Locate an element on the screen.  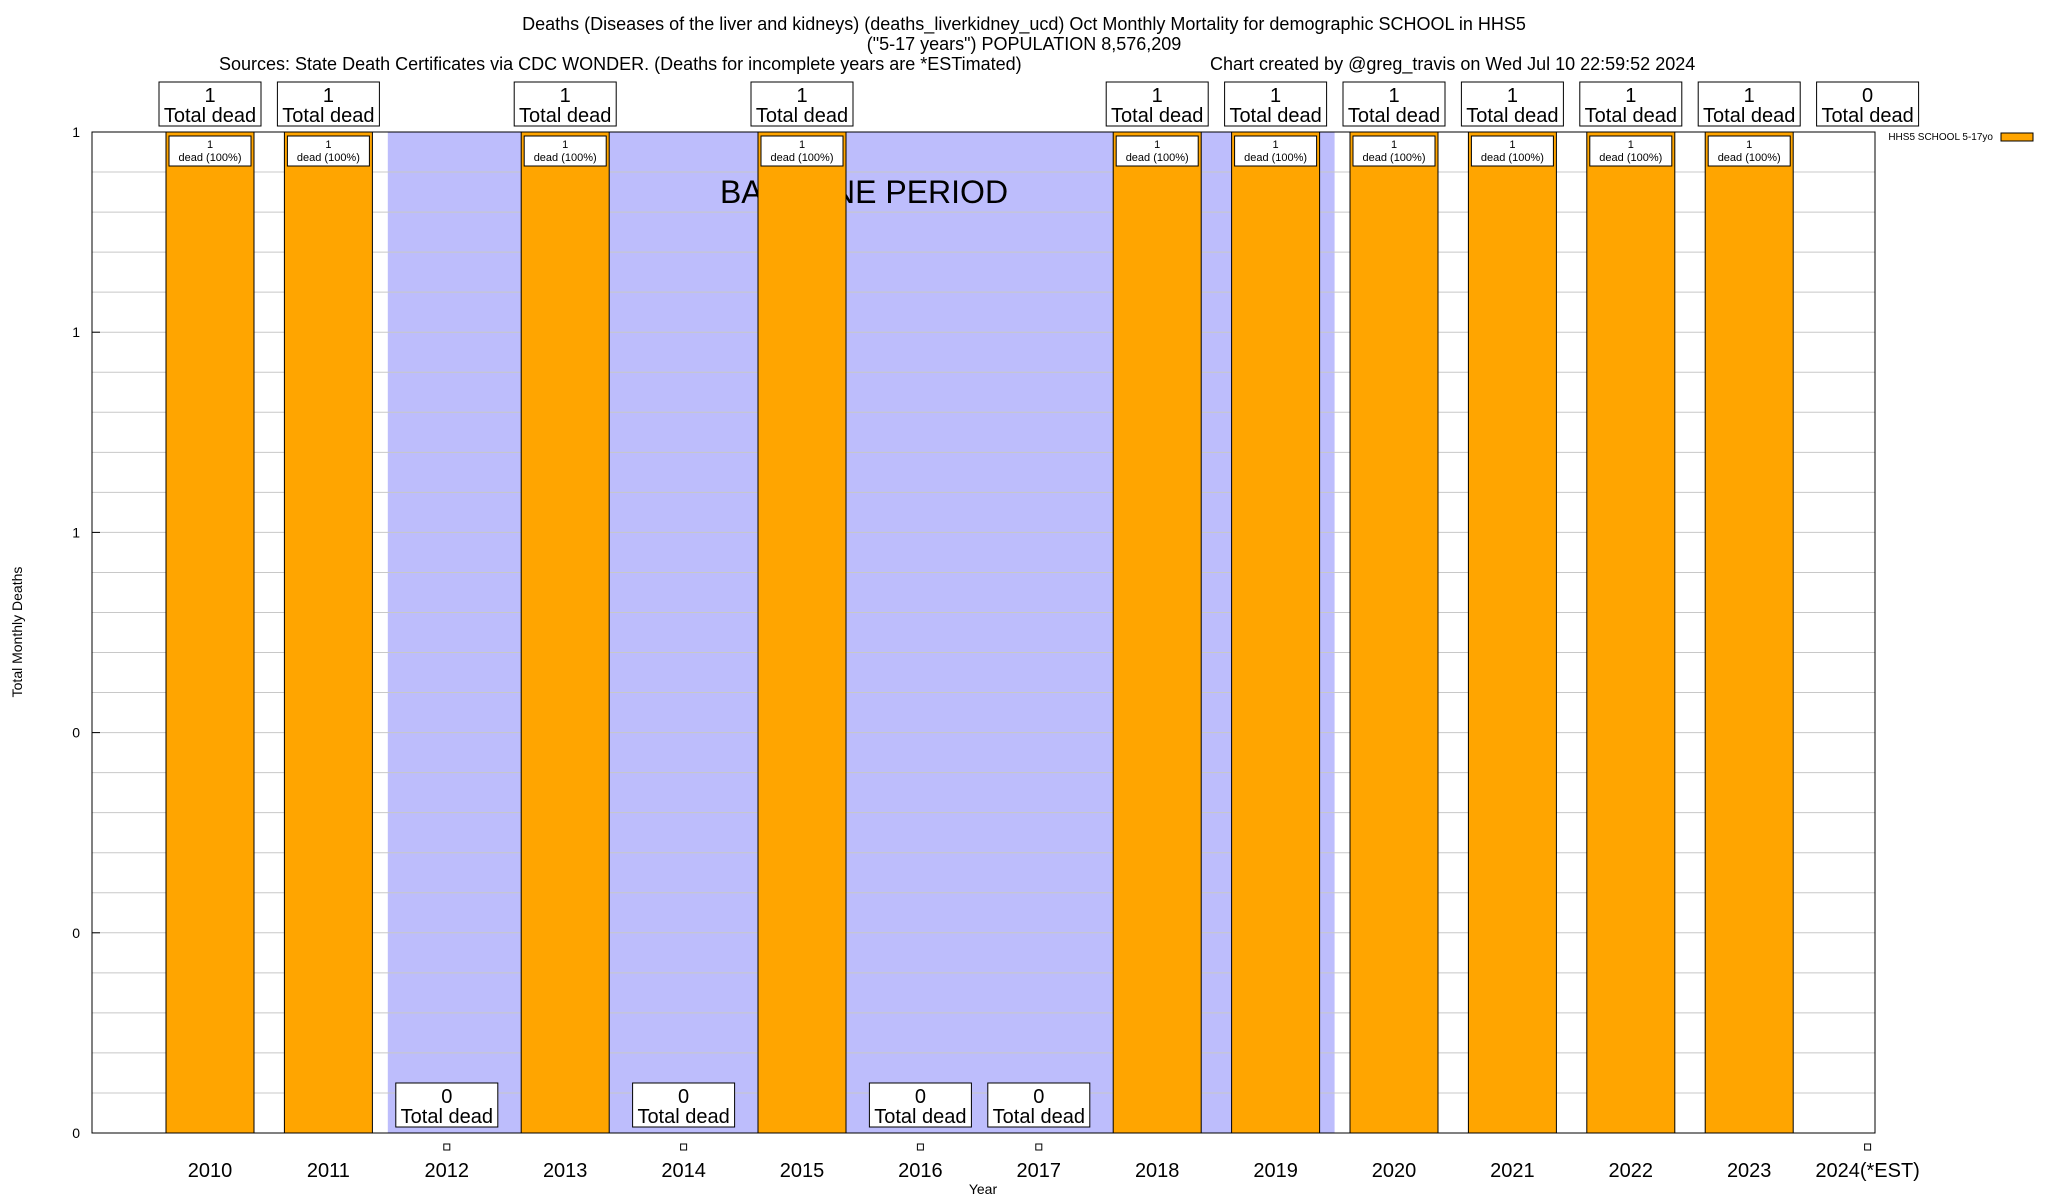
x-tick-label: 2024(*EST) is located at coordinates (1867, 1171).